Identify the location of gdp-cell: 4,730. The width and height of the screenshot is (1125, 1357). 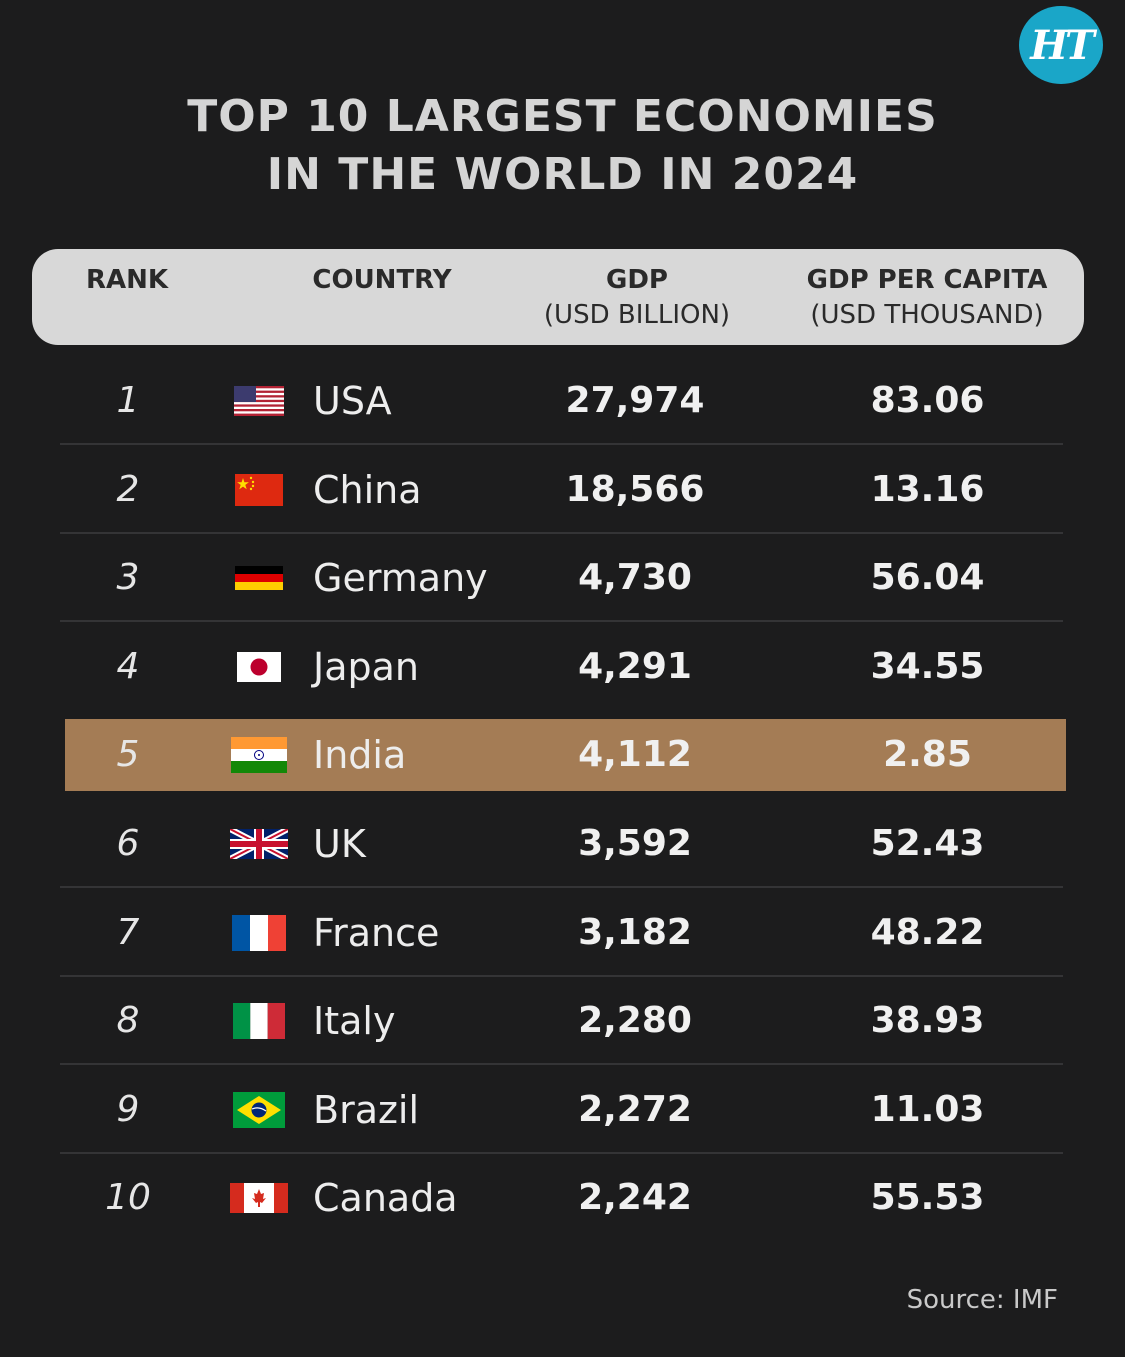
(635, 578).